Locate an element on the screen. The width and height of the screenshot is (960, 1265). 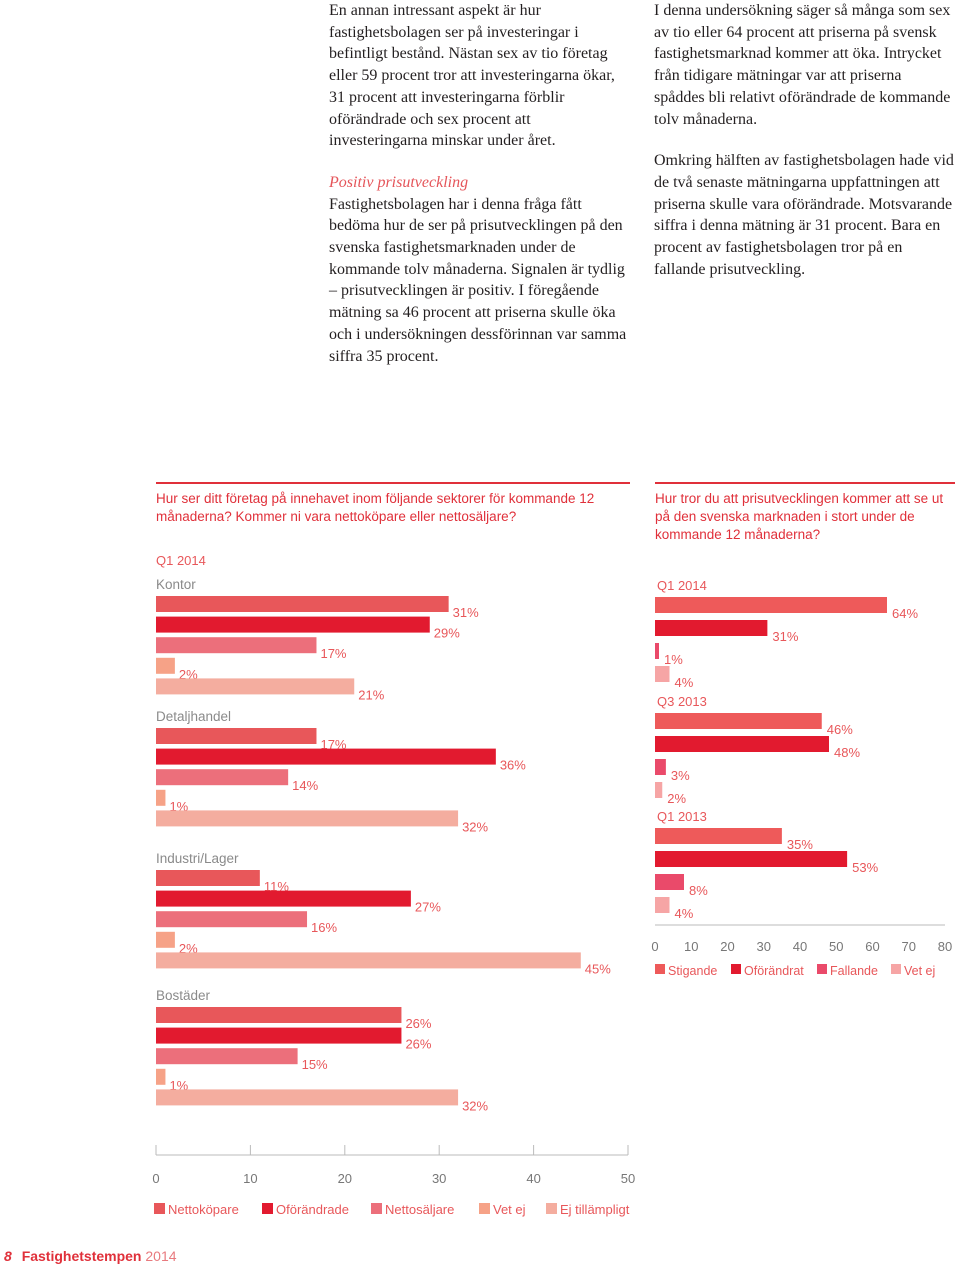
chart2-group-label: Q1 2013 is located at coordinates (682, 816).